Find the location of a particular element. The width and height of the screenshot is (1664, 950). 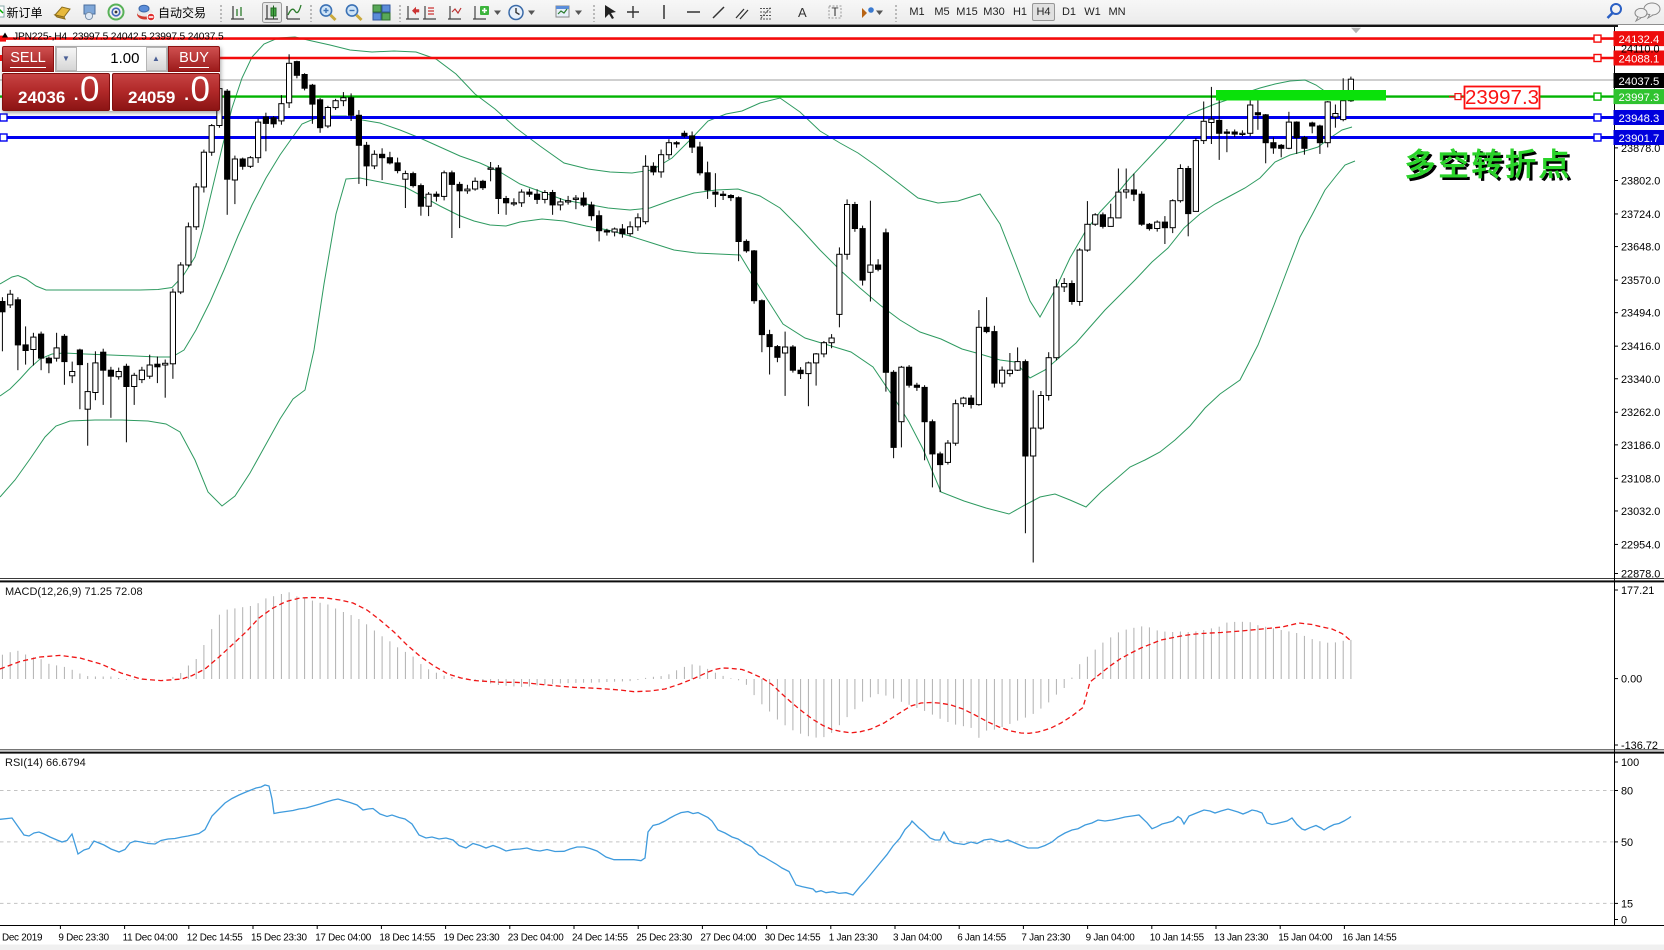

svg-text: 24110.0 is located at coordinates (1640, 50).